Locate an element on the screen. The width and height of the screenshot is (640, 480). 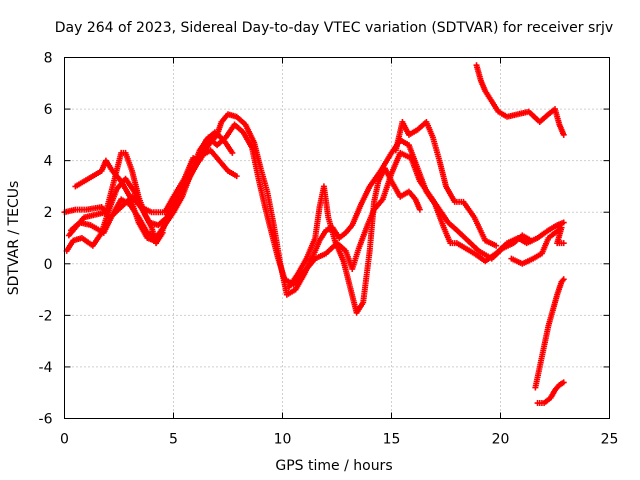
x-axis-label: GPS time / hours is located at coordinates (333, 466).